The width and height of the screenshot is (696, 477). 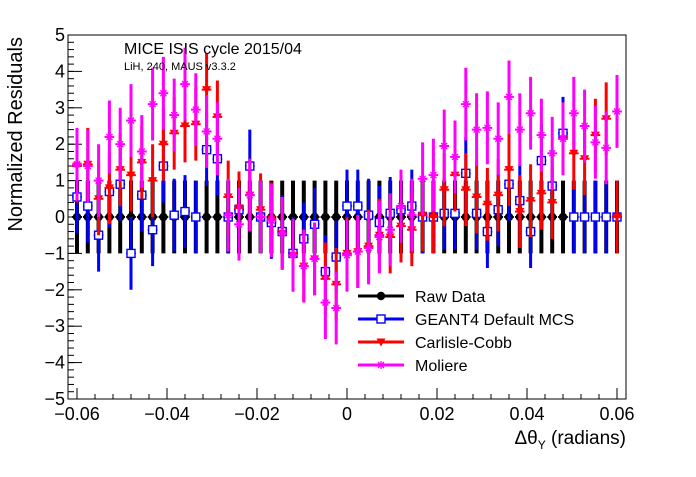 I want to click on x-tick-label: 0.06, so click(x=616, y=414).